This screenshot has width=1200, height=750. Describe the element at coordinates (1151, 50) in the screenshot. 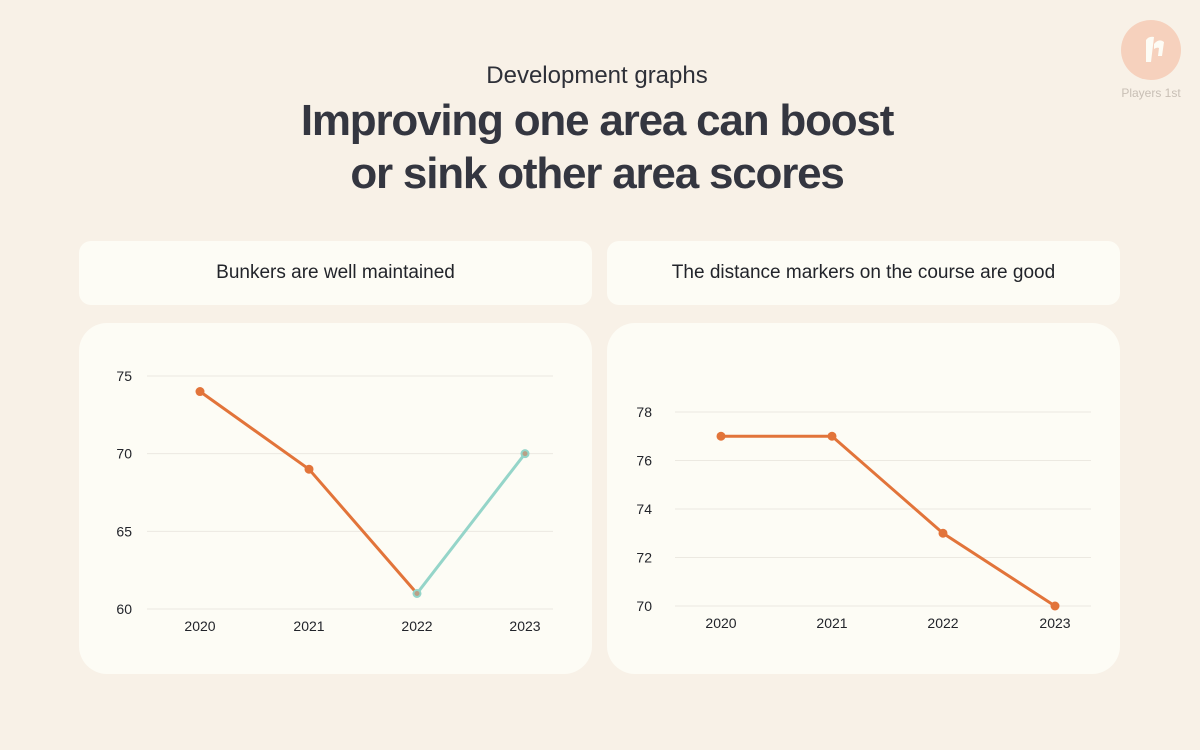

I see `players-1st-logo-icon` at that location.